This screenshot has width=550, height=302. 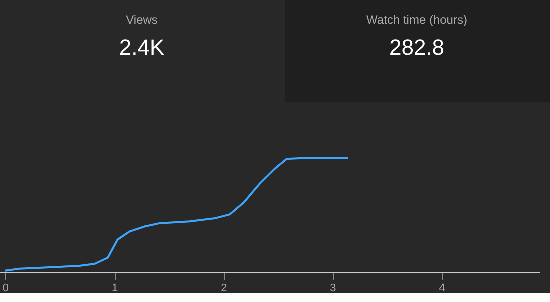 I want to click on x-tick-label: 1, so click(x=115, y=288).